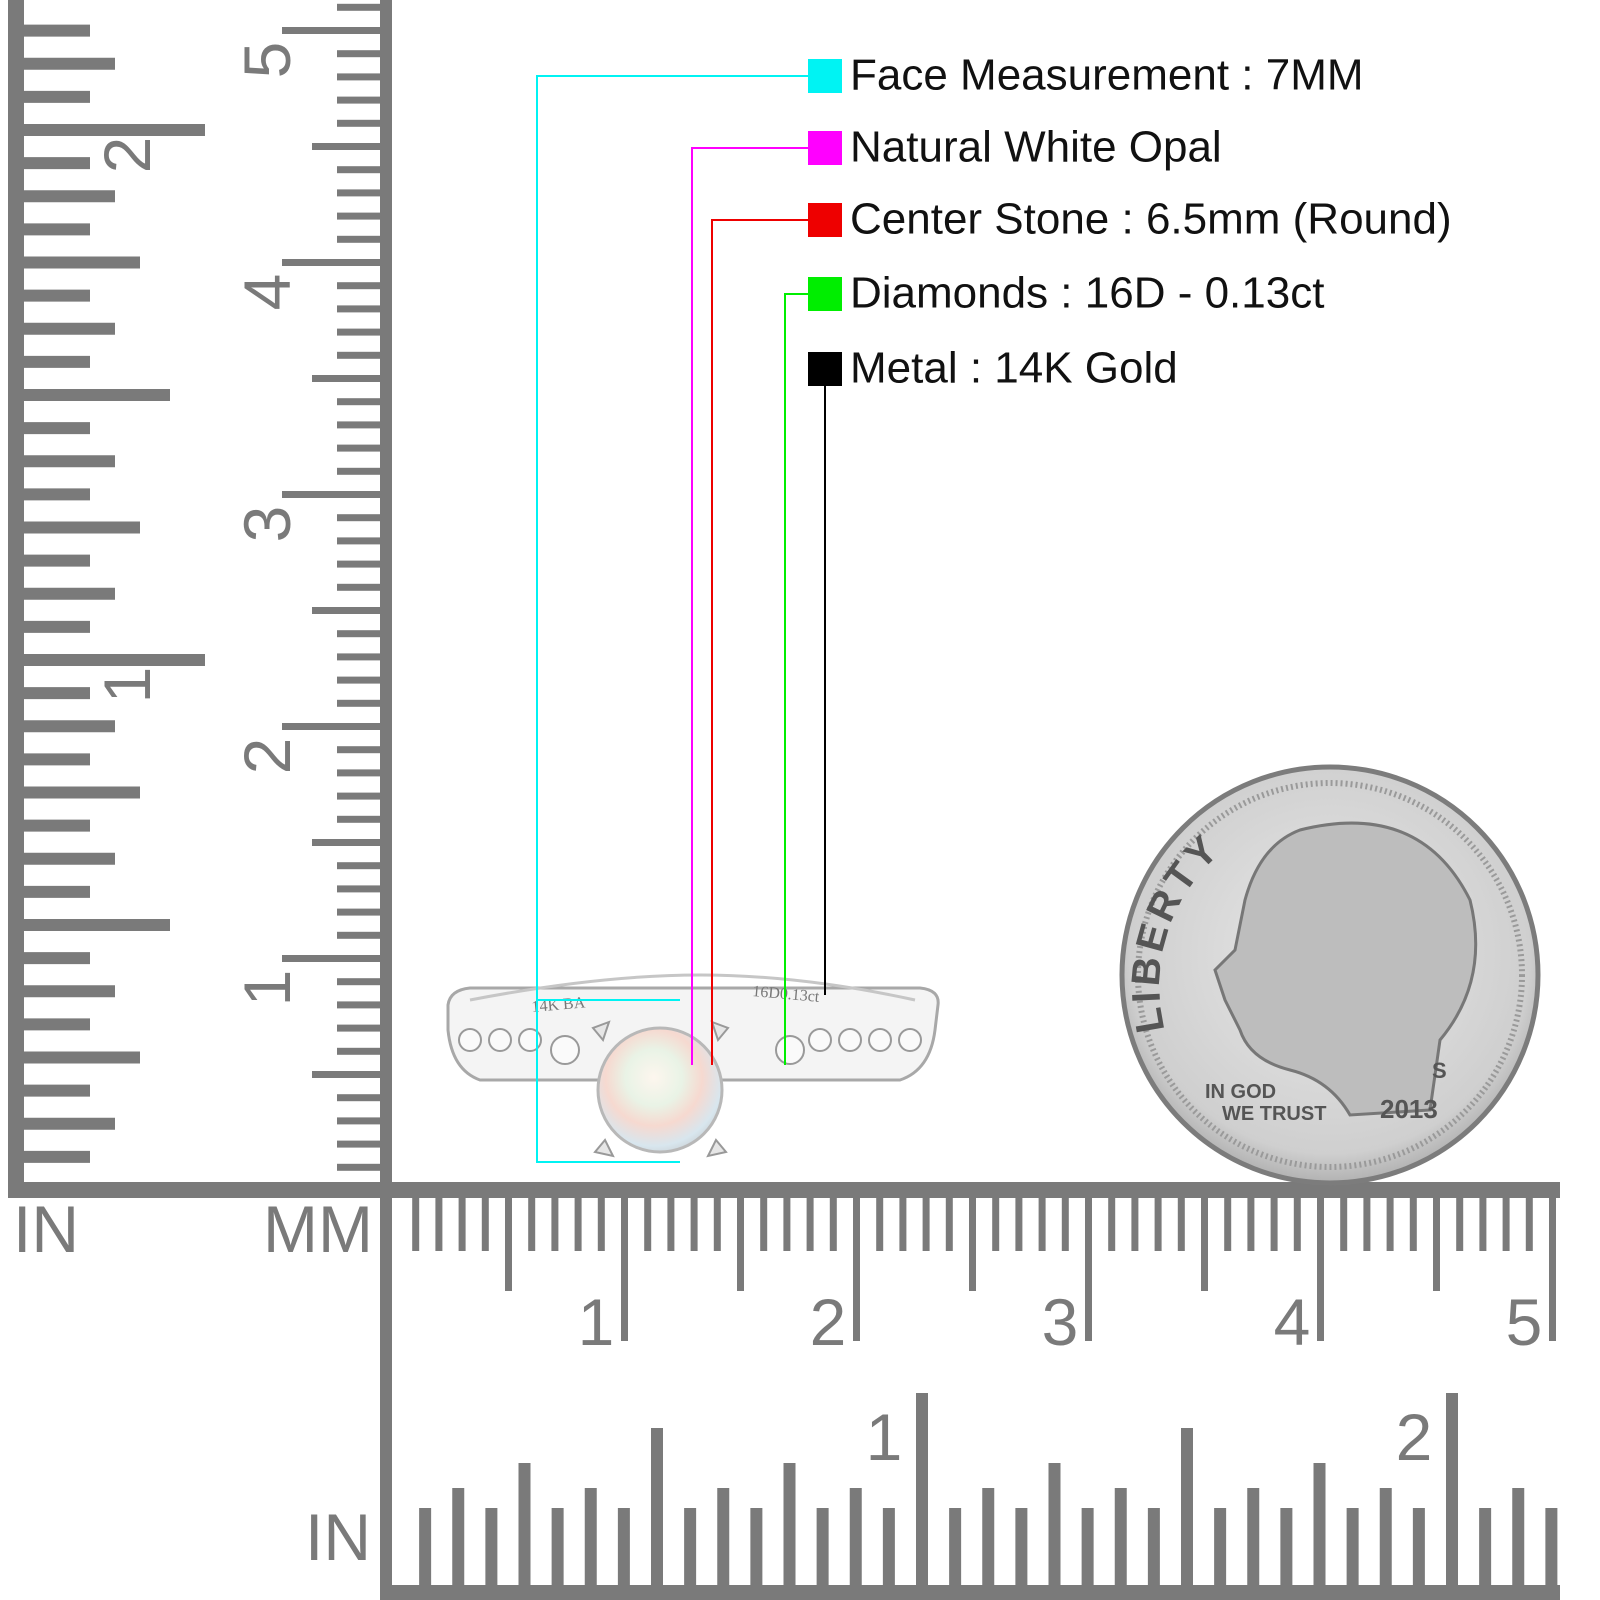 The height and width of the screenshot is (1600, 1600). What do you see at coordinates (970, 1592) in the screenshot?
I see `bottom-inch-band` at bounding box center [970, 1592].